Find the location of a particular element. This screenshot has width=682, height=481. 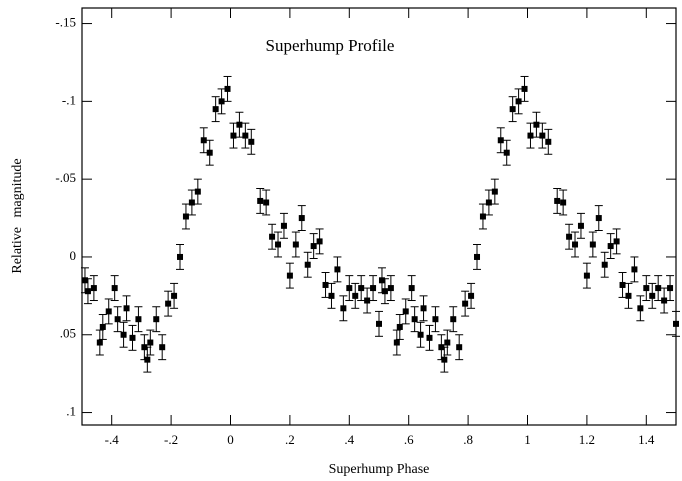

x-tick-label: -.4 is located at coordinates (112, 439).